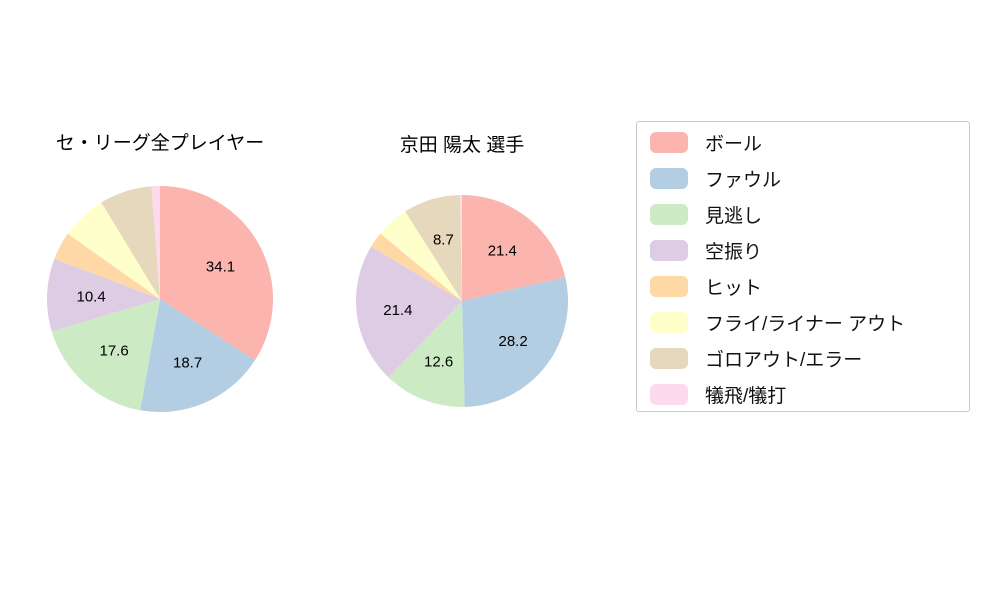 The width and height of the screenshot is (1000, 600). Describe the element at coordinates (512, 341) in the screenshot. I see `pie-slice-label: 28.2` at that location.